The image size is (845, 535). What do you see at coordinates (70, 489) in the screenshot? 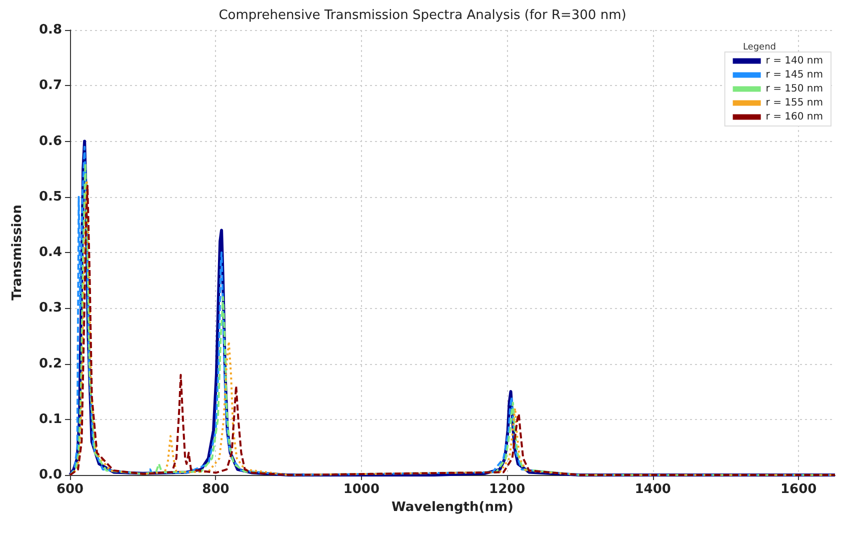
I see `x-tick-label: 600` at bounding box center [70, 489].